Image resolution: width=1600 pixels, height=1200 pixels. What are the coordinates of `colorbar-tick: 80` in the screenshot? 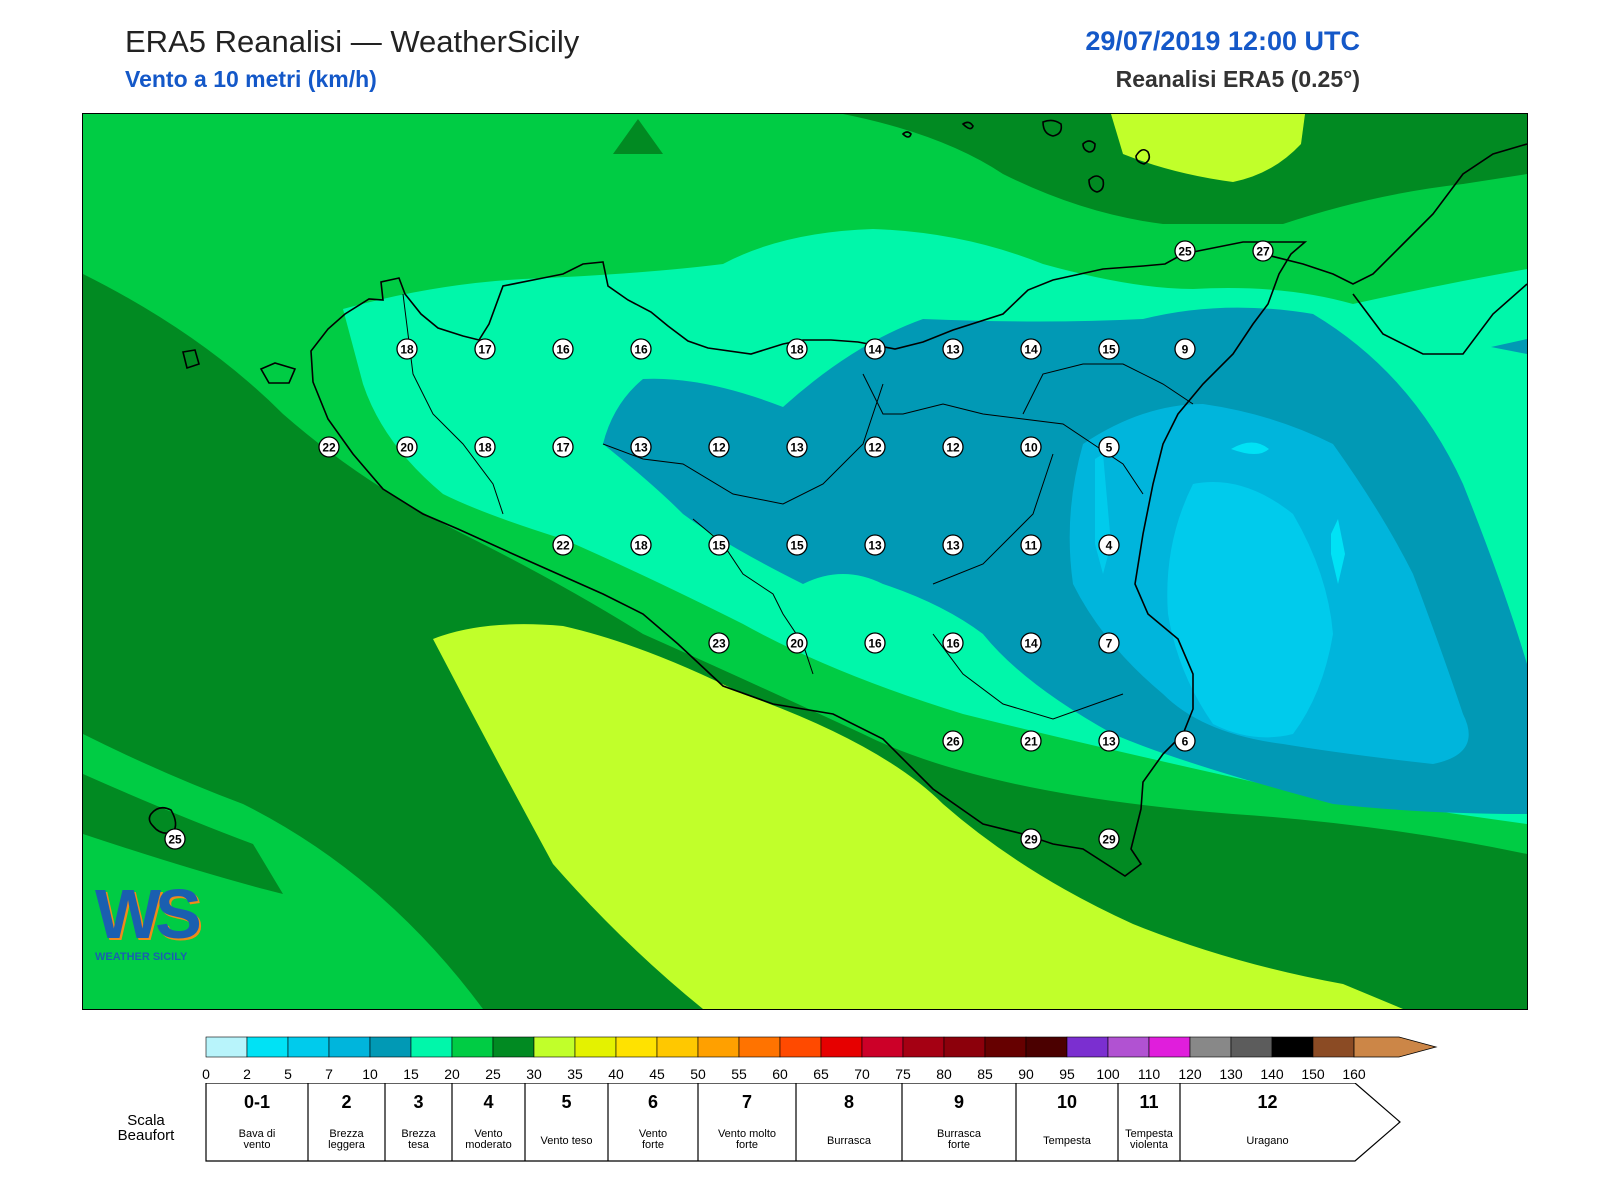 It's located at (944, 1074).